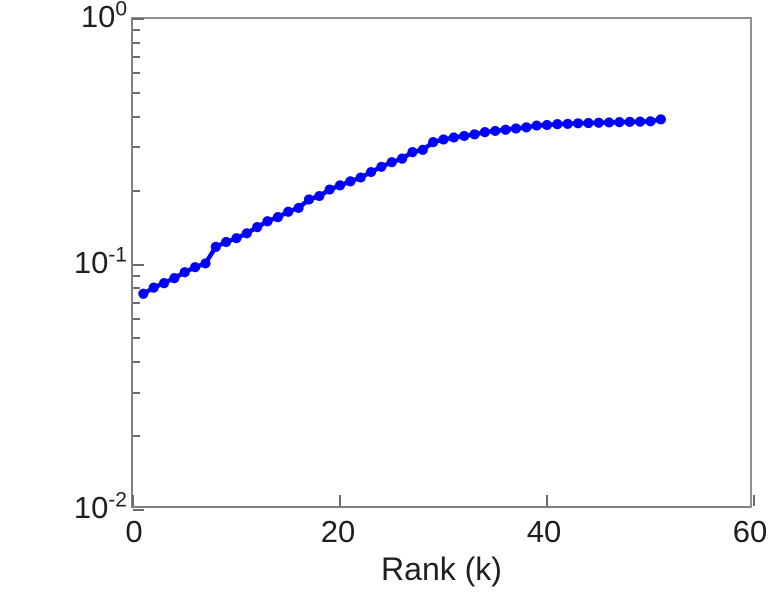 The width and height of the screenshot is (772, 600). What do you see at coordinates (134, 531) in the screenshot?
I see `x-axis-tick-label-0: 0` at bounding box center [134, 531].